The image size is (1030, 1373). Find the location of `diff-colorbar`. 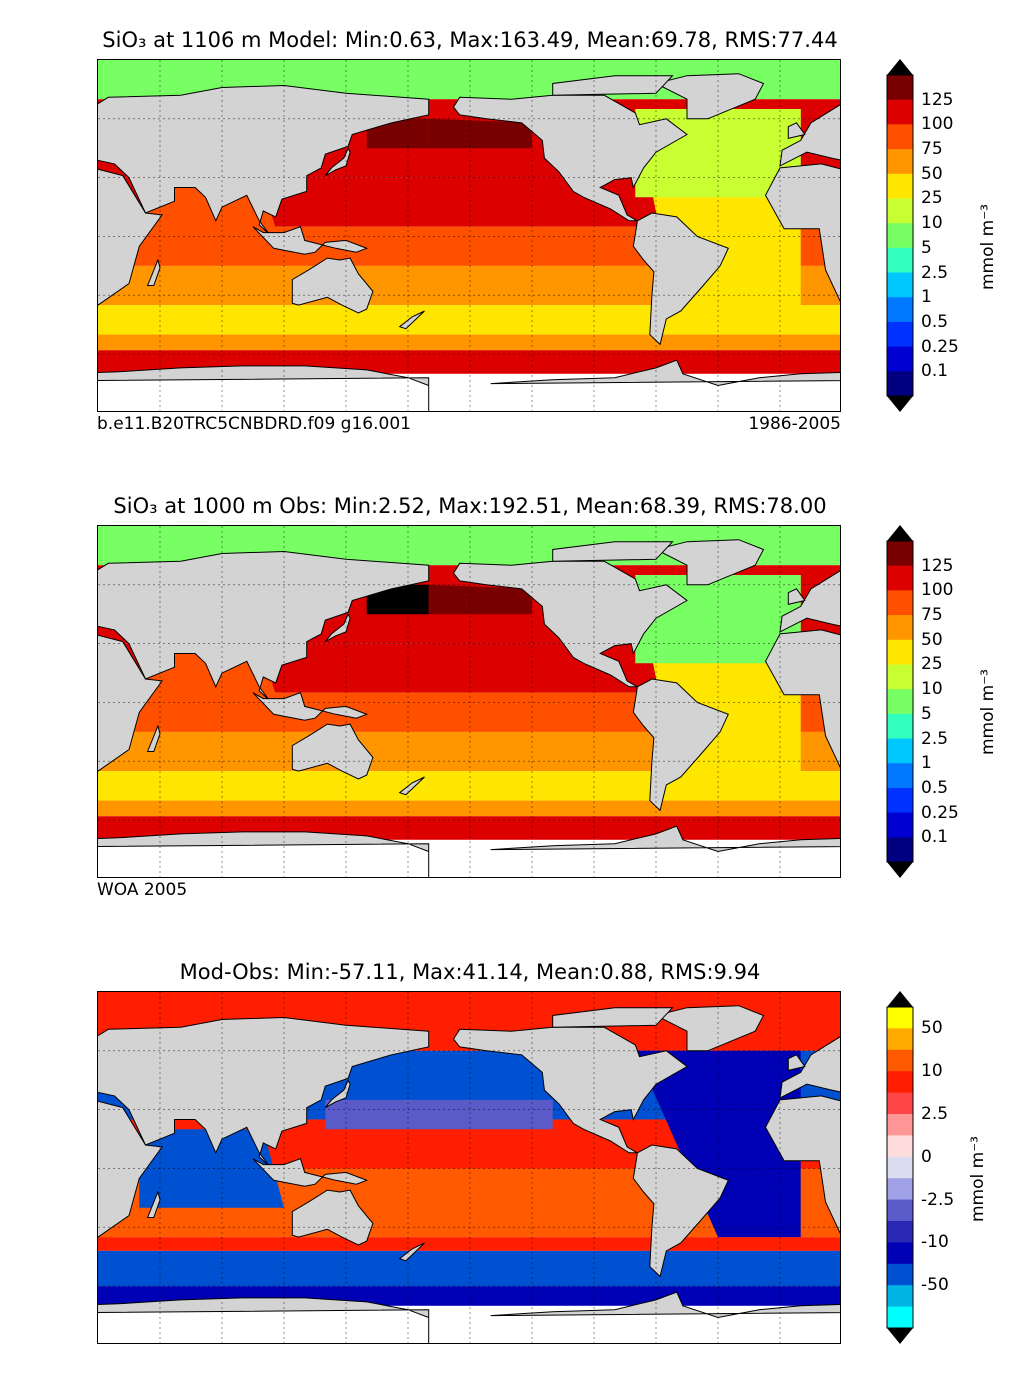

diff-colorbar is located at coordinates (900, 1167).